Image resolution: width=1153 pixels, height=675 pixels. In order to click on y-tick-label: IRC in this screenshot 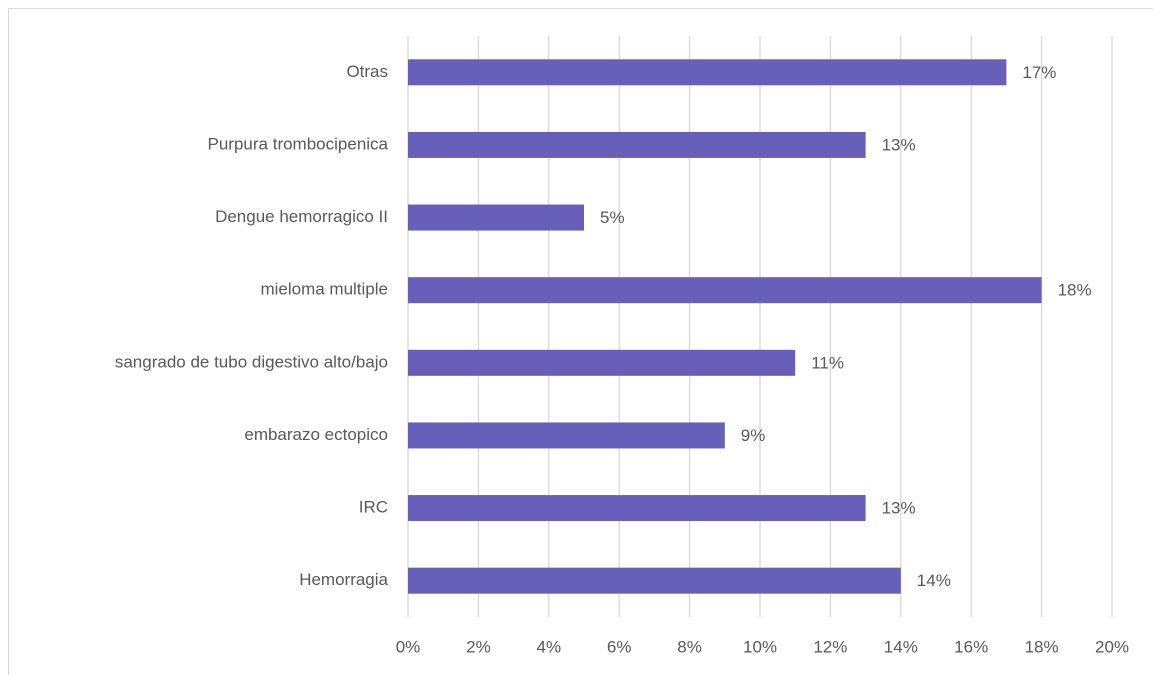, I will do `click(373, 507)`.